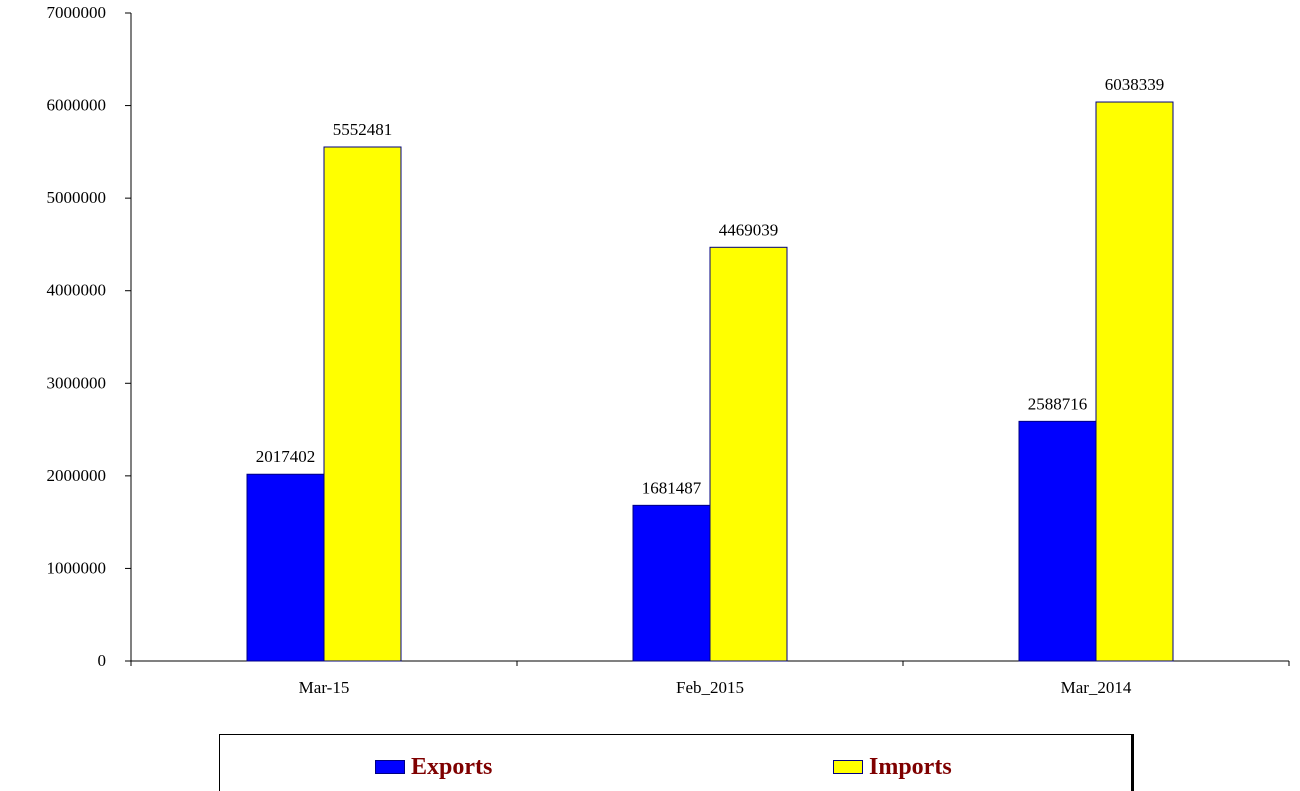  I want to click on y-tick-label: 6000000, so click(77, 105).